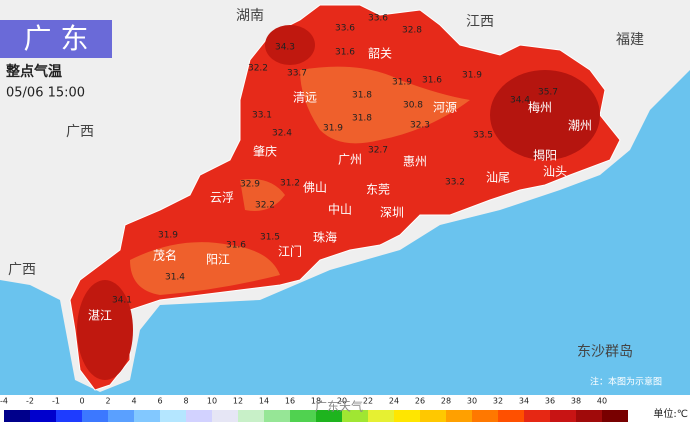  Describe the element at coordinates (212, 401) in the screenshot. I see `legend-tick-label: 10` at that location.